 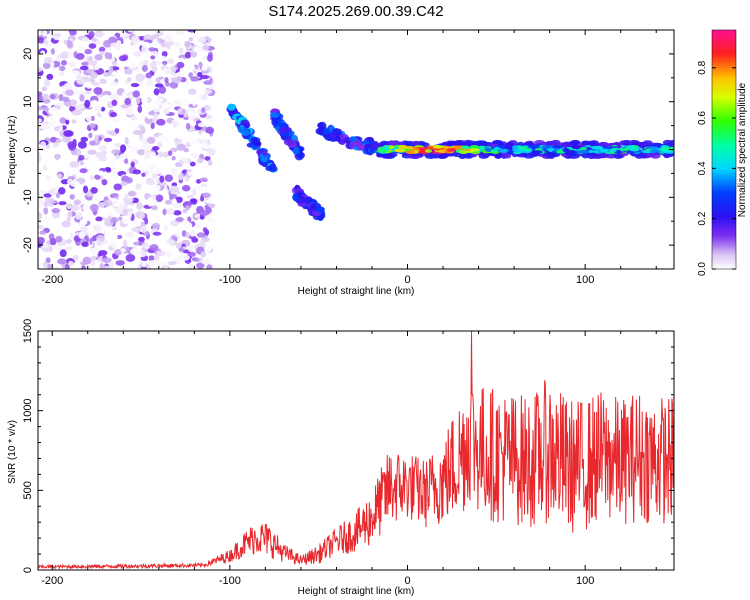 I want to click on colorbar-gradient, so click(x=724, y=149).